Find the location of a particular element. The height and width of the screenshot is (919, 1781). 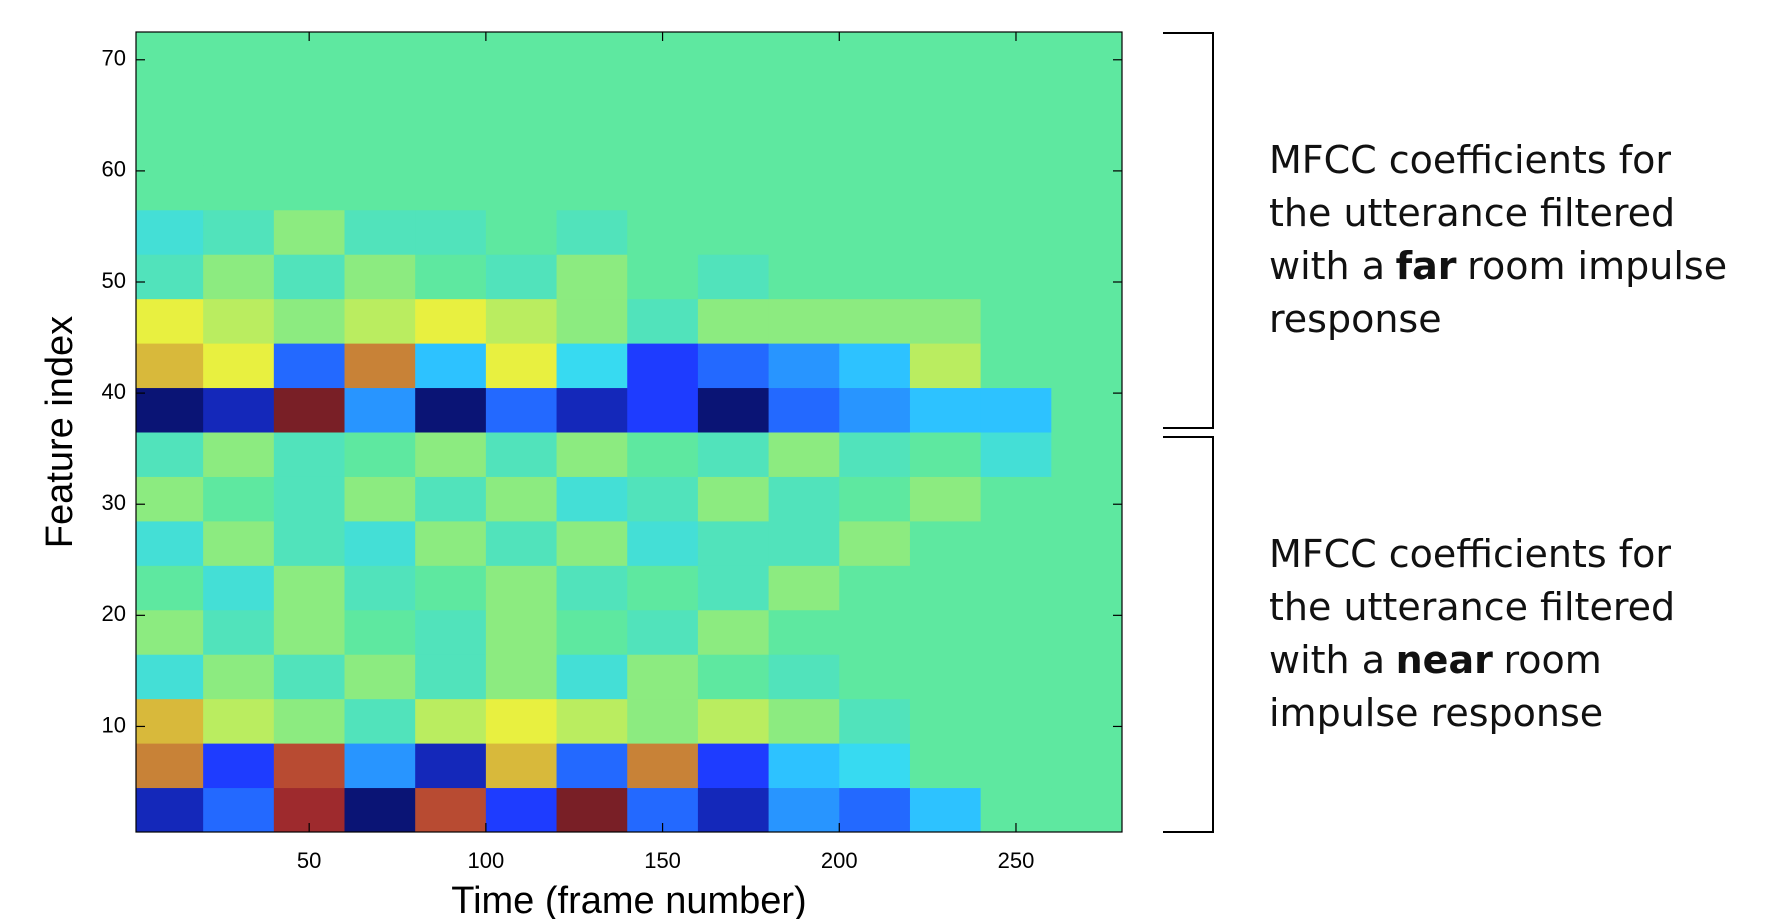

annotation-line: the utterance filtered is located at coordinates (1477, 607).